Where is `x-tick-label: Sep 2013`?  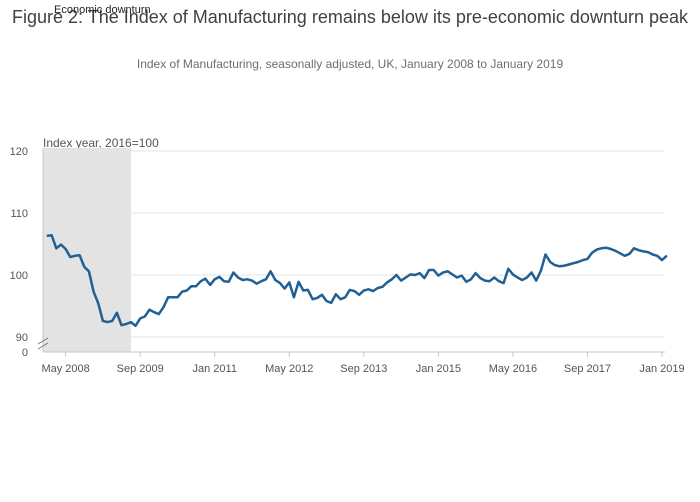
x-tick-label: Sep 2013 is located at coordinates (363, 369).